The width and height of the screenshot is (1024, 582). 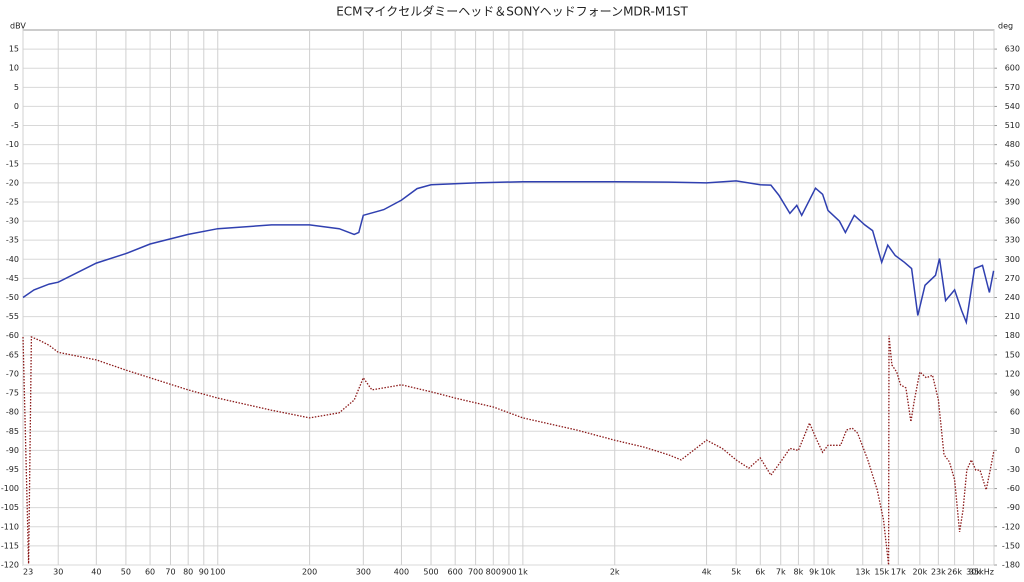 What do you see at coordinates (363, 572) in the screenshot?
I see `x-tick-label: 300` at bounding box center [363, 572].